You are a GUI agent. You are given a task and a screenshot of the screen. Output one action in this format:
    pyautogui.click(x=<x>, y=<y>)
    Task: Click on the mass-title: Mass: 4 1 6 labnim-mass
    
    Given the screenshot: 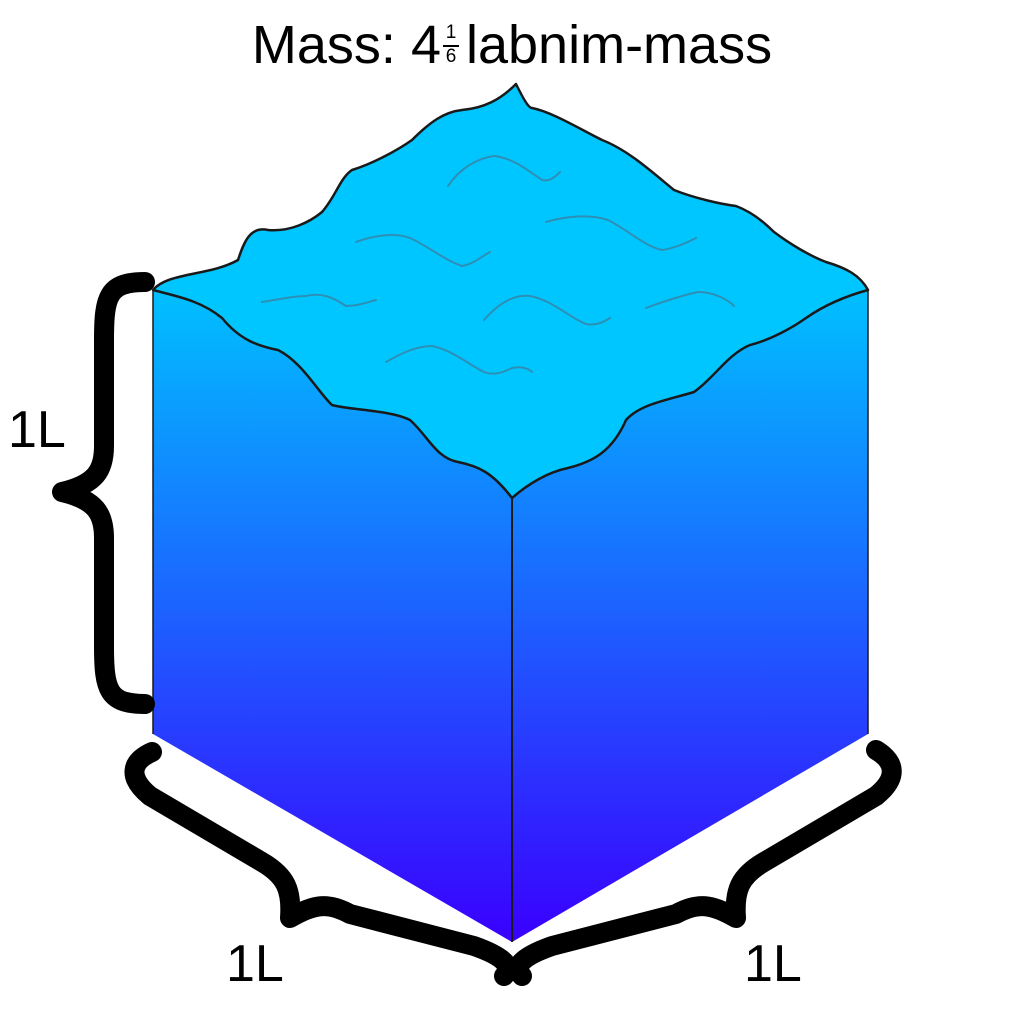 What is the action you would take?
    pyautogui.click(x=512, y=45)
    